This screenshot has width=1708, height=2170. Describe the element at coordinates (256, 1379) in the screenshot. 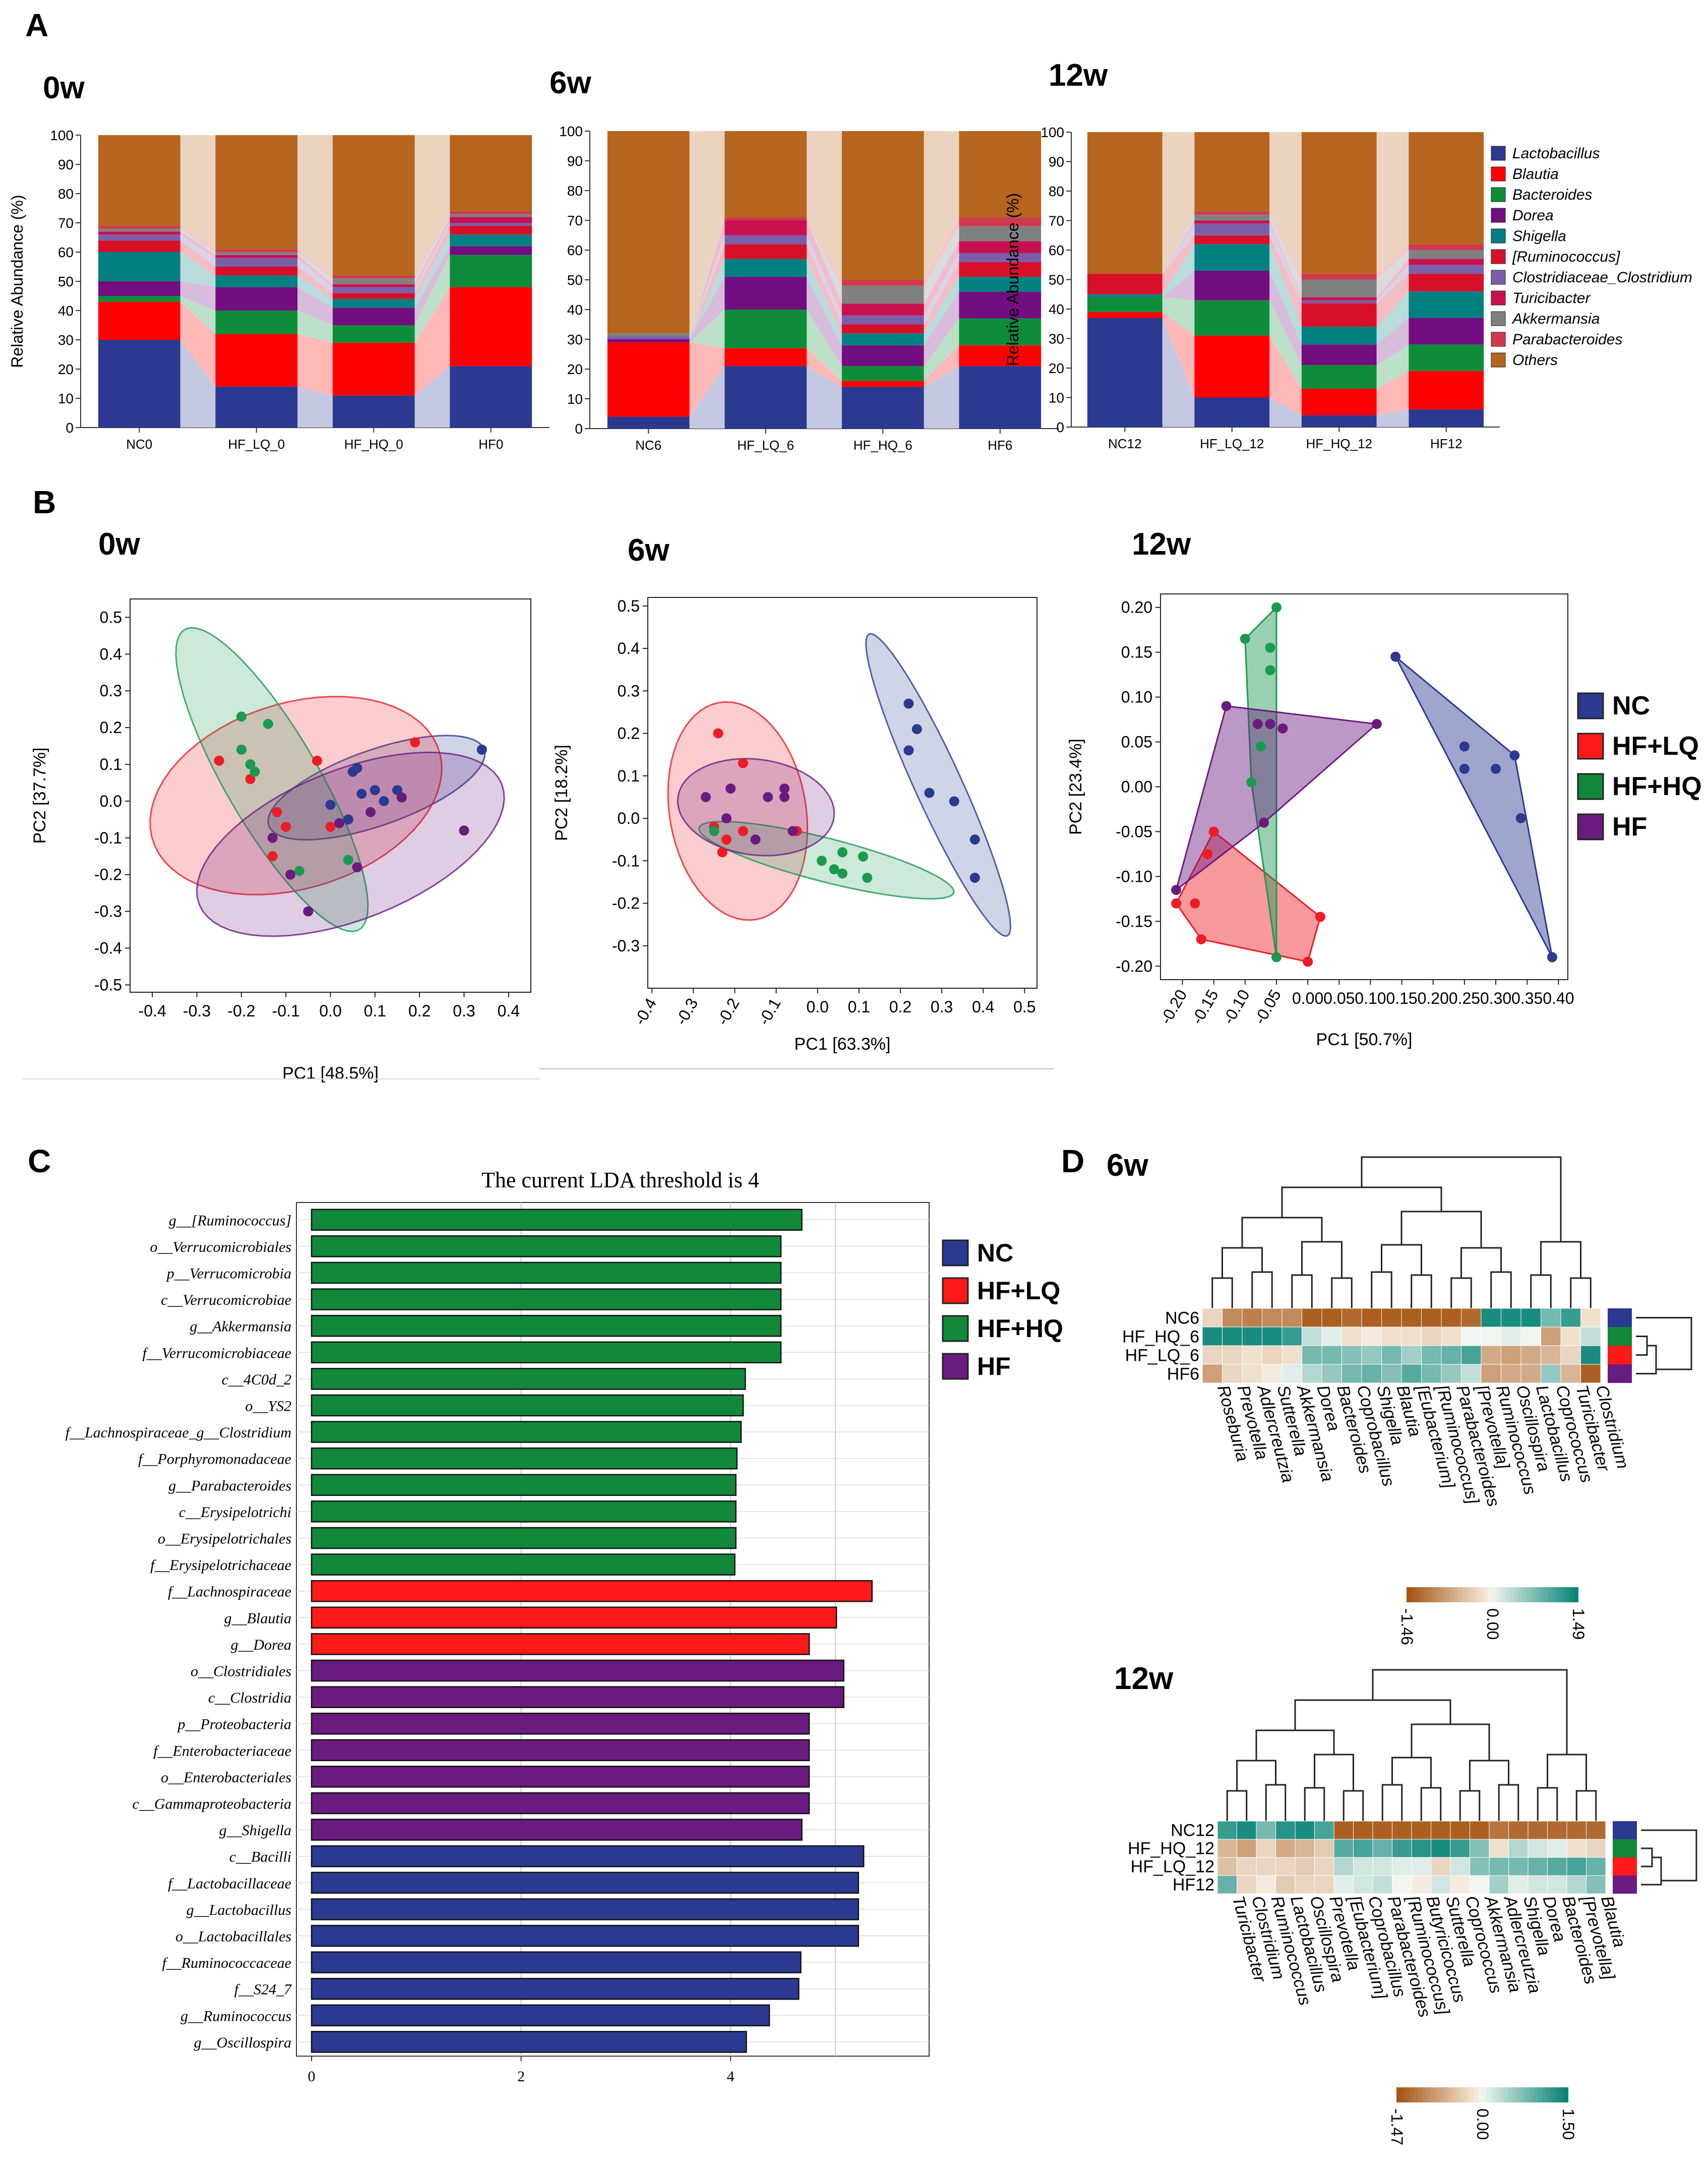

I see `lda-label: c__4C0d_2` at that location.